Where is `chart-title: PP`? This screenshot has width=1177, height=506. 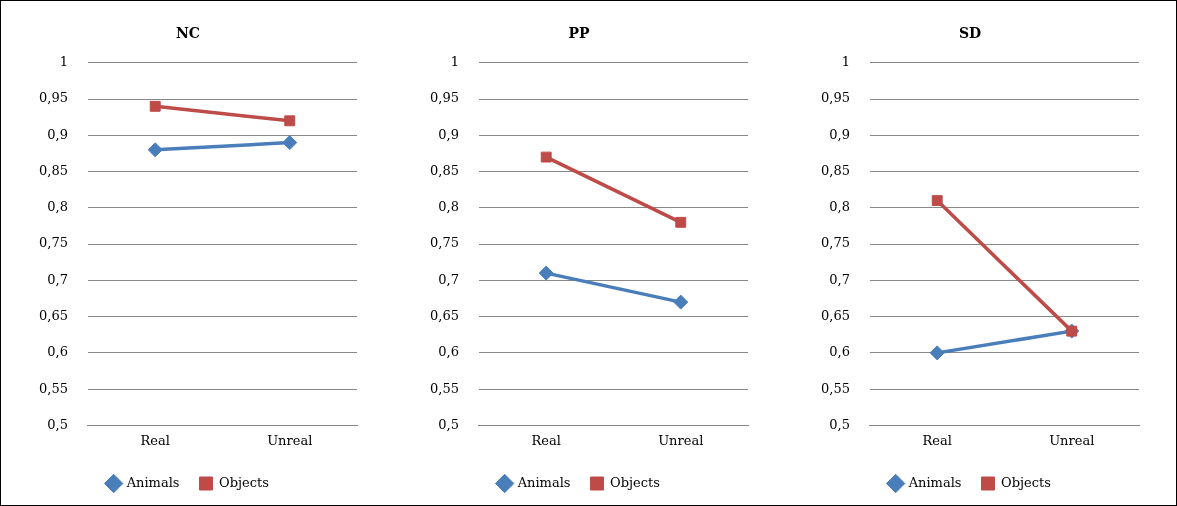
chart-title: PP is located at coordinates (579, 33).